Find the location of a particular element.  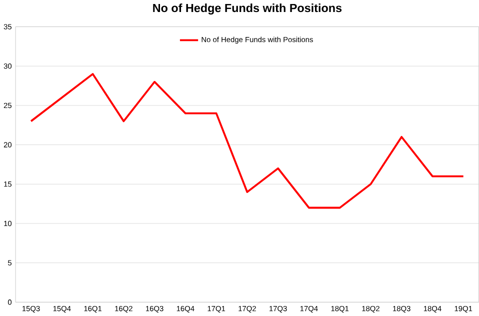

chart-title: No of Hedge Funds with Positions is located at coordinates (247, 9).